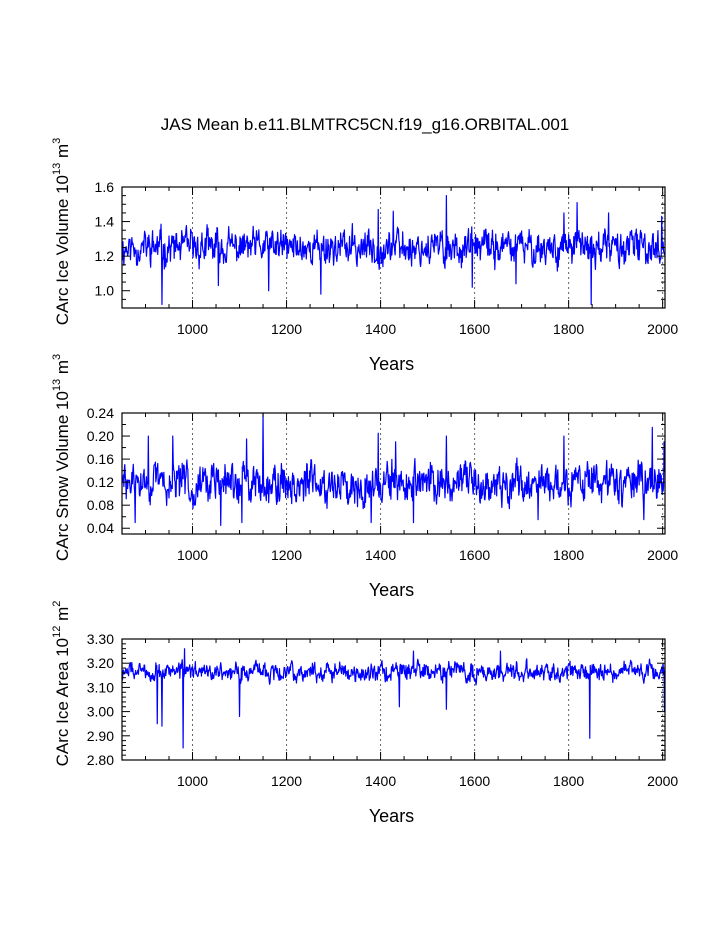 The width and height of the screenshot is (723, 935). Describe the element at coordinates (393, 469) in the screenshot. I see `series-line-snow_volume` at that location.